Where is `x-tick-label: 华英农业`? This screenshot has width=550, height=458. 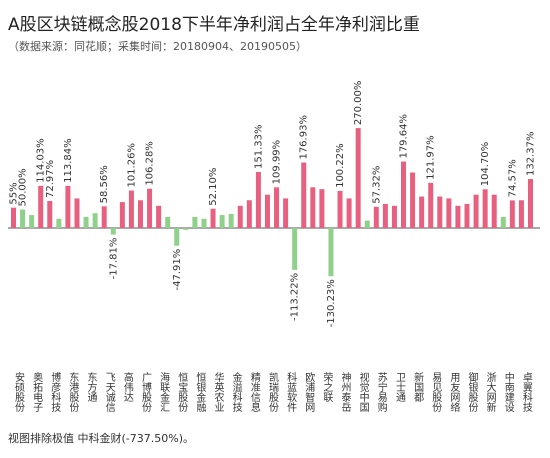
x-tick-label: 华英农业 is located at coordinates (218, 391).